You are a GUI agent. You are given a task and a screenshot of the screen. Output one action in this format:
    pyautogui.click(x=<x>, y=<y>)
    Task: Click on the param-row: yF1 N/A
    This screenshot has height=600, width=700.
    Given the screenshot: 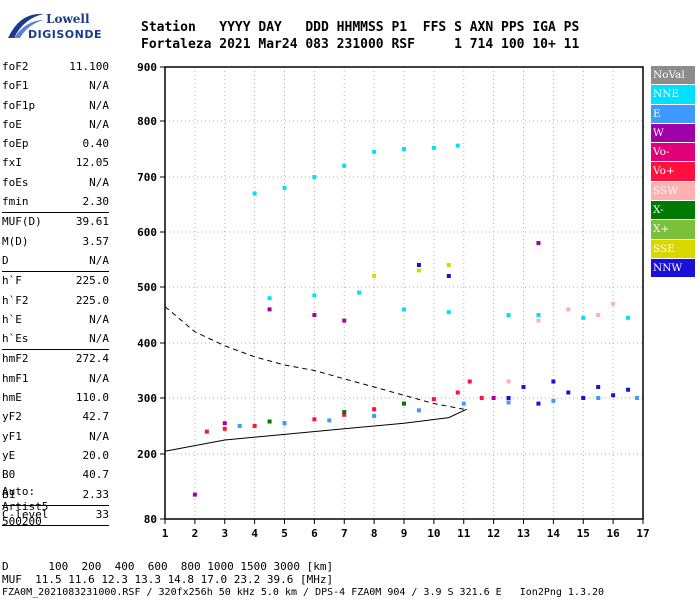 What is the action you would take?
    pyautogui.click(x=55, y=437)
    